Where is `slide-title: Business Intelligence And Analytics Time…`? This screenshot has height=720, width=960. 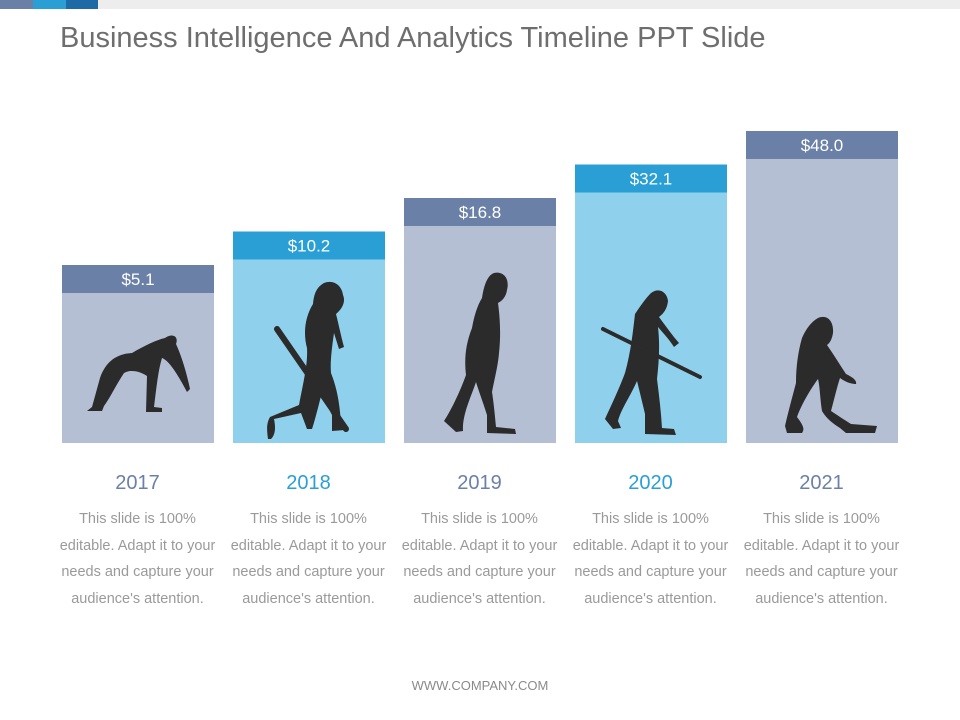 slide-title: Business Intelligence And Analytics Time… is located at coordinates (413, 38).